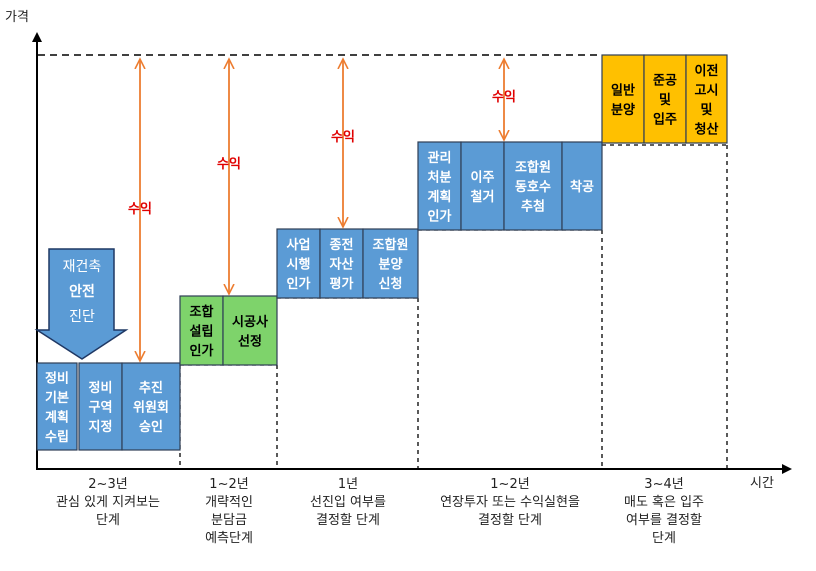  Describe the element at coordinates (151, 388) in the screenshot. I see `step-label-line: 추진` at that location.